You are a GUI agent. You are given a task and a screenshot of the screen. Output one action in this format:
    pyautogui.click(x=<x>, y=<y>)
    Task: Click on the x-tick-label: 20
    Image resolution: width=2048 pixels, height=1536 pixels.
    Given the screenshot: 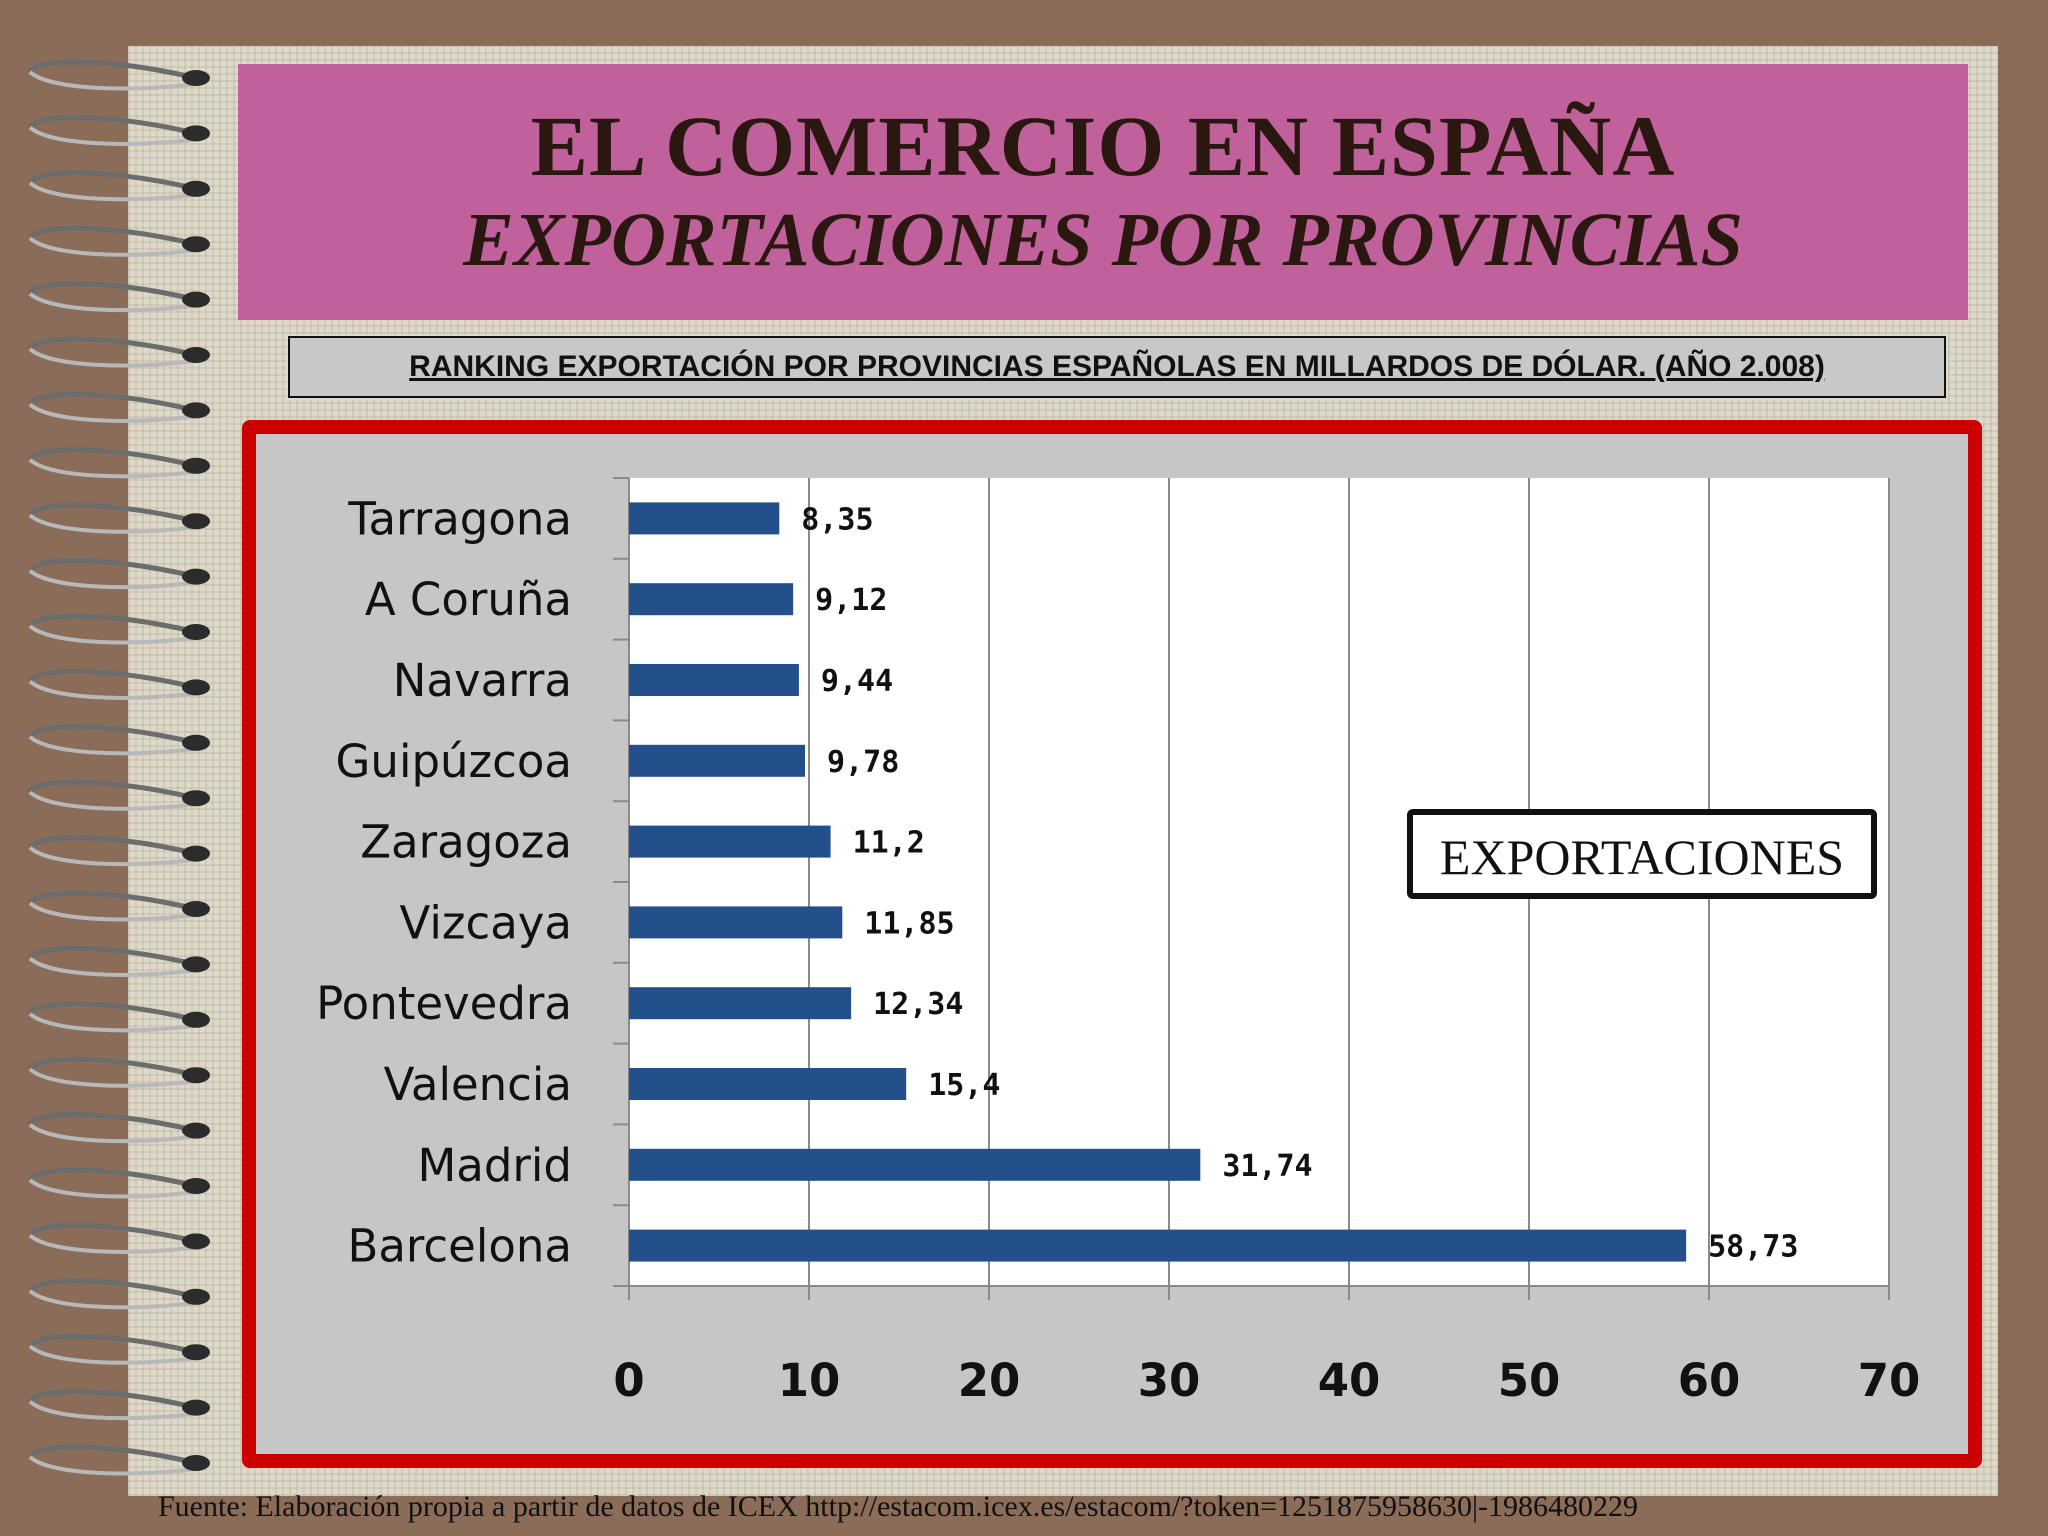 What is the action you would take?
    pyautogui.click(x=989, y=1380)
    